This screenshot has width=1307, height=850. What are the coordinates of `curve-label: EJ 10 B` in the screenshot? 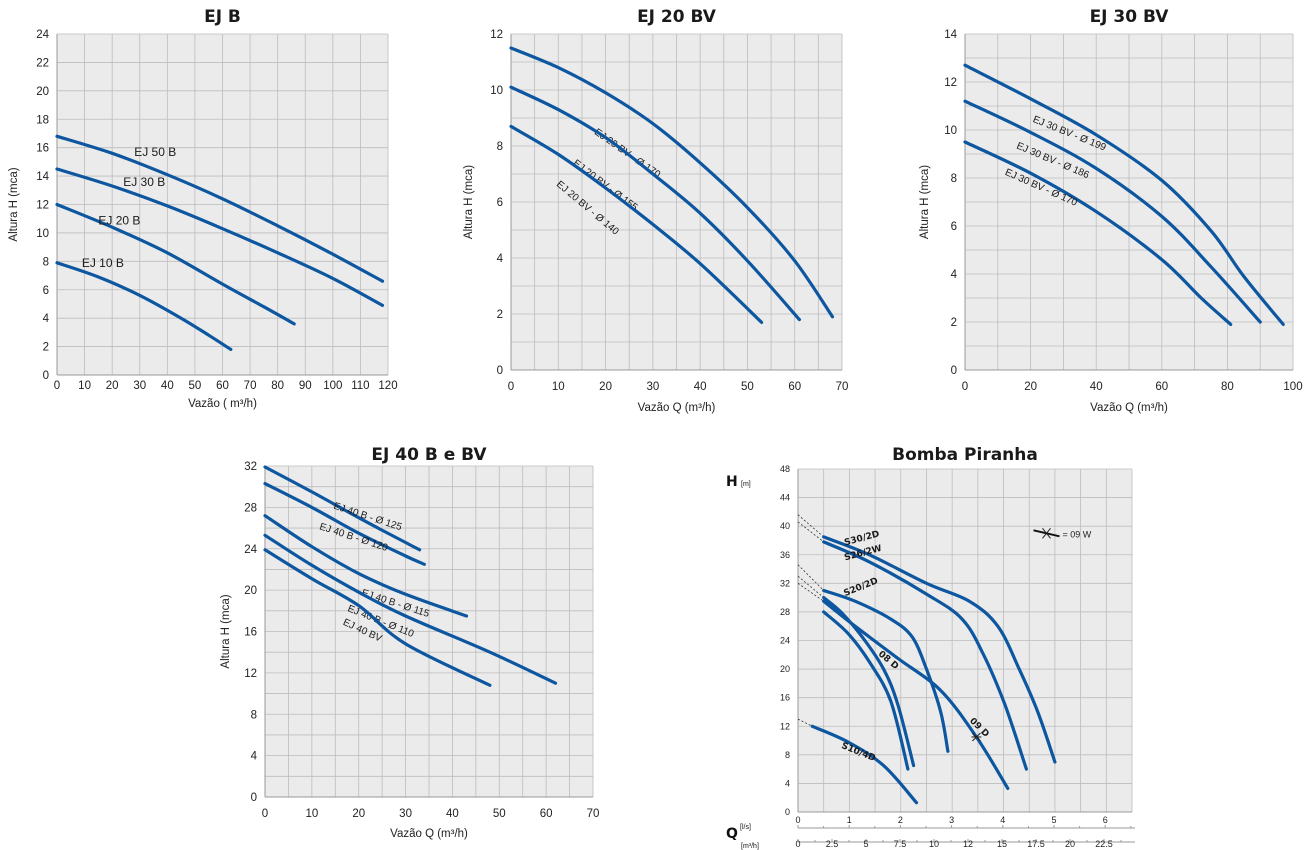 It's located at (103, 263).